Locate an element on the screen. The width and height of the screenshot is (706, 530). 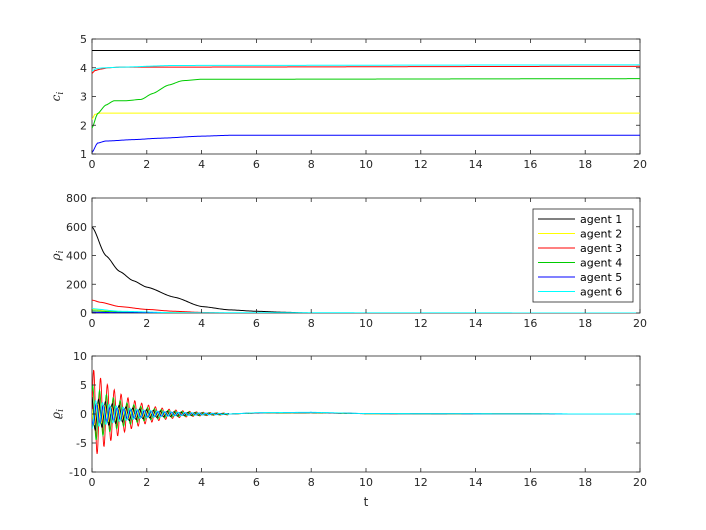
series-group is located at coordinates (366, 412).